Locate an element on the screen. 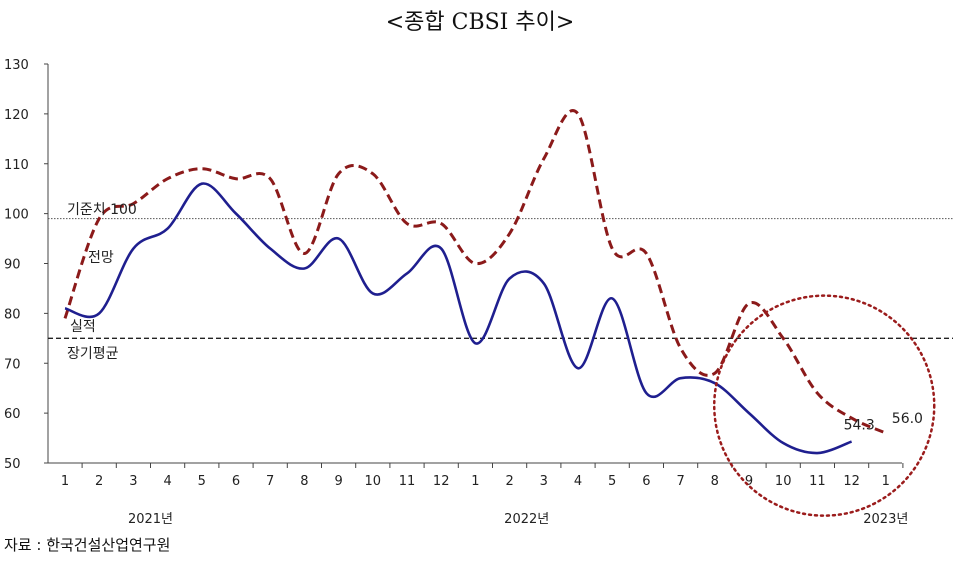 The width and height of the screenshot is (960, 561). y-tick-label: 50 is located at coordinates (12, 464).